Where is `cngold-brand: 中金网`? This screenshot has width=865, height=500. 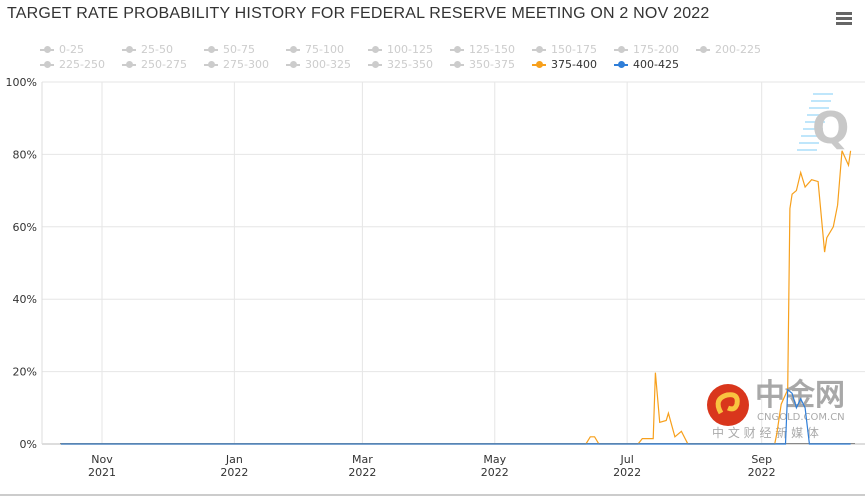 cngold-brand: 中金网 is located at coordinates (800, 395).